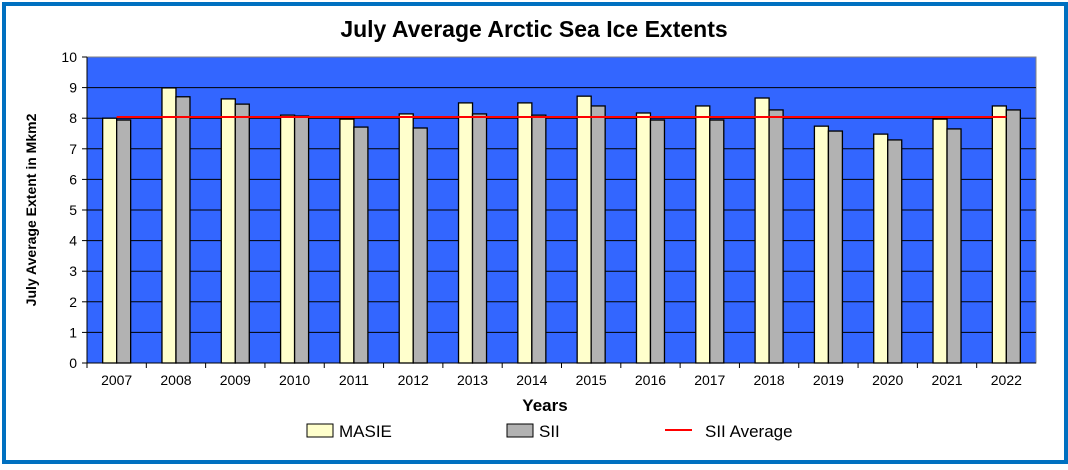  I want to click on bar-sii-2016, so click(657, 241).